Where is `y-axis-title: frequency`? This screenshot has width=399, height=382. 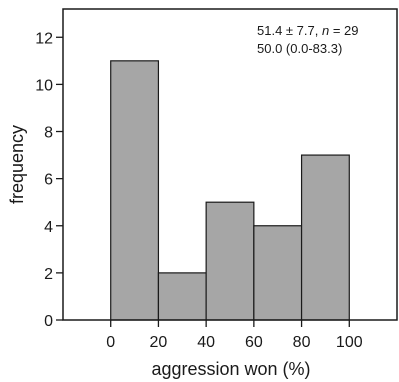 y-axis-title: frequency is located at coordinates (17, 164).